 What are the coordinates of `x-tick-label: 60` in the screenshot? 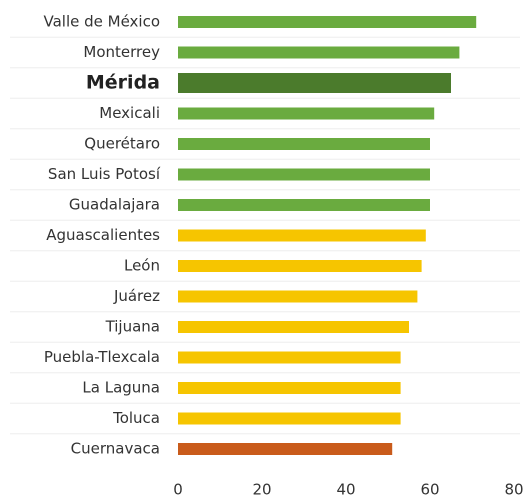 It's located at (429, 490).